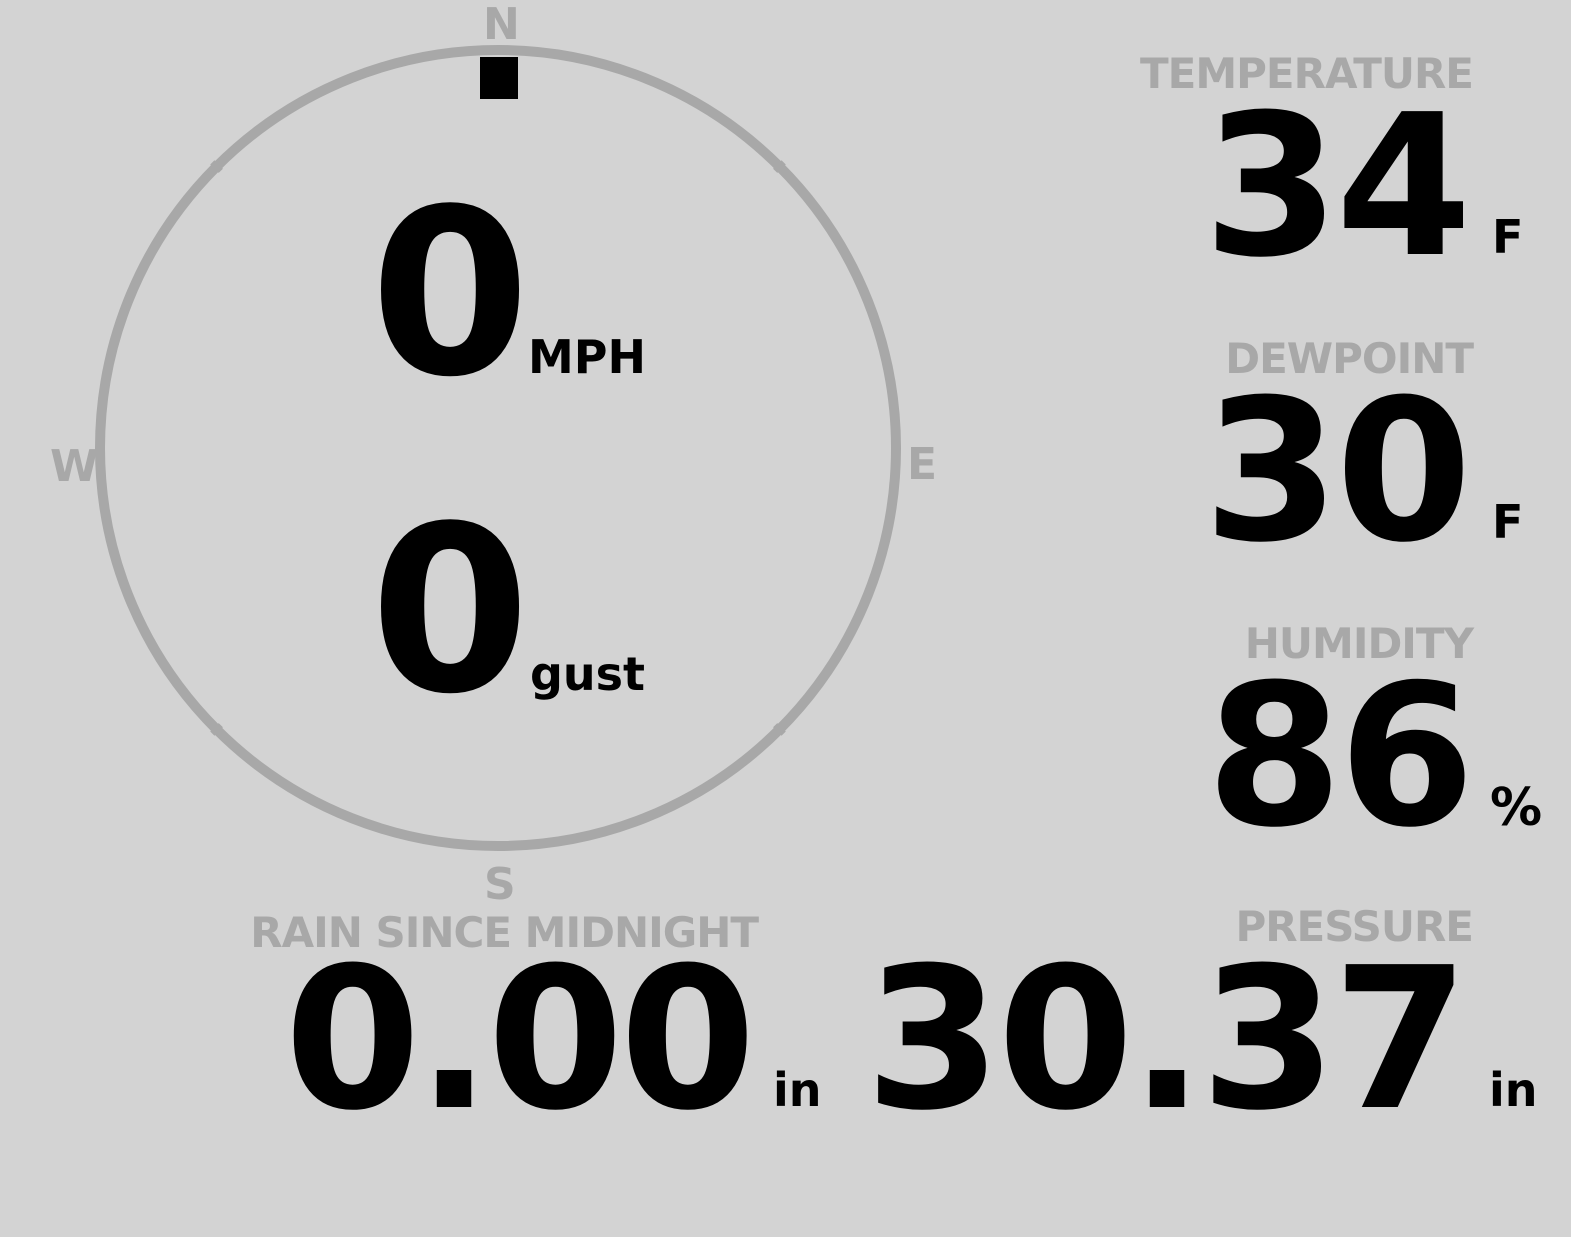 The image size is (1571, 1237). Describe the element at coordinates (1508, 522) in the screenshot. I see `dewpoint-unit: F` at that location.